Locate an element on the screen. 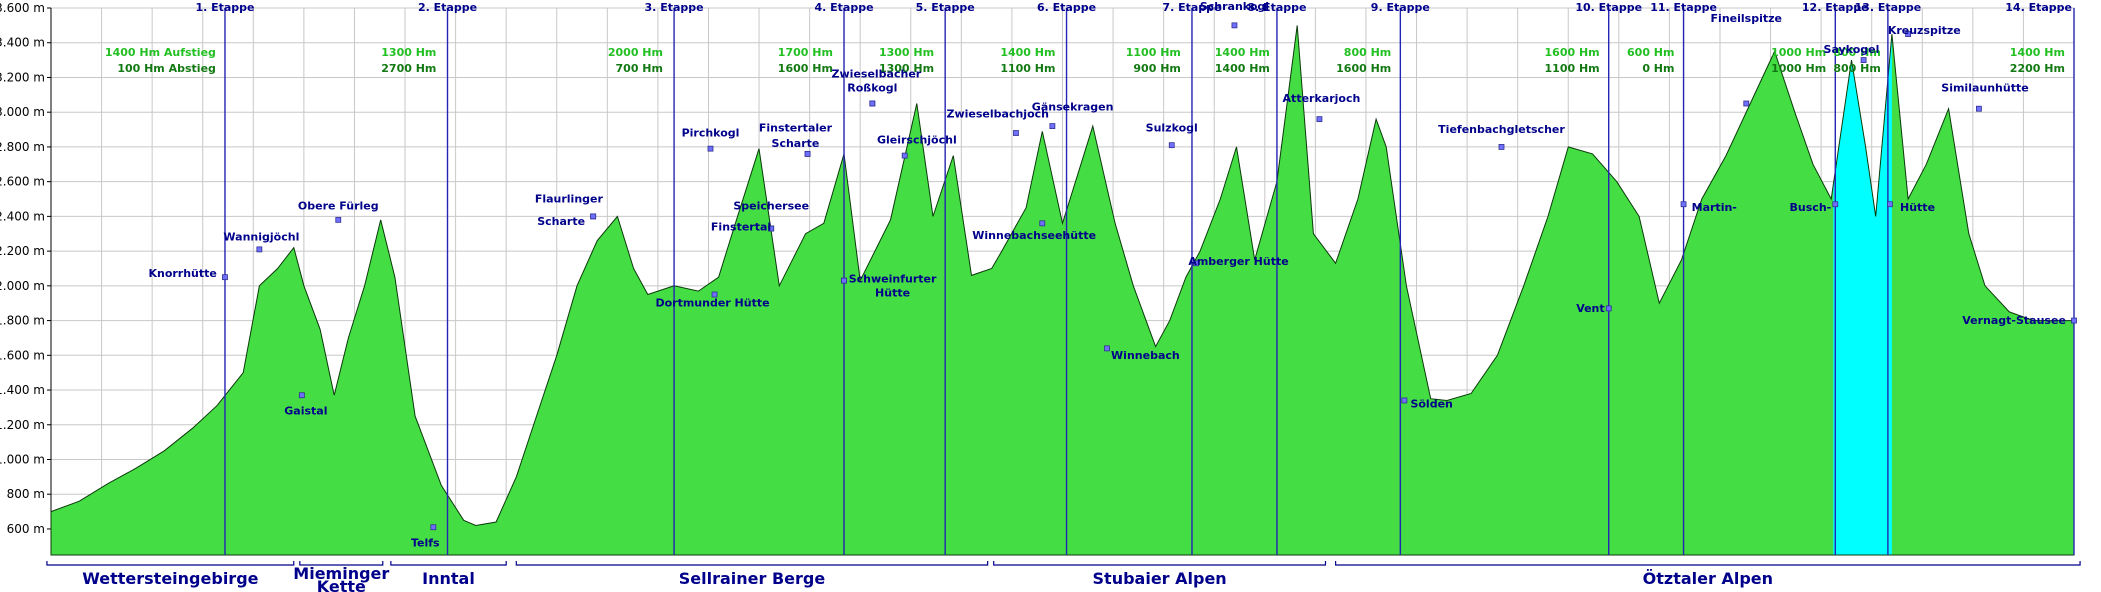  stage-label: 12. Etappe is located at coordinates (1835, 7).